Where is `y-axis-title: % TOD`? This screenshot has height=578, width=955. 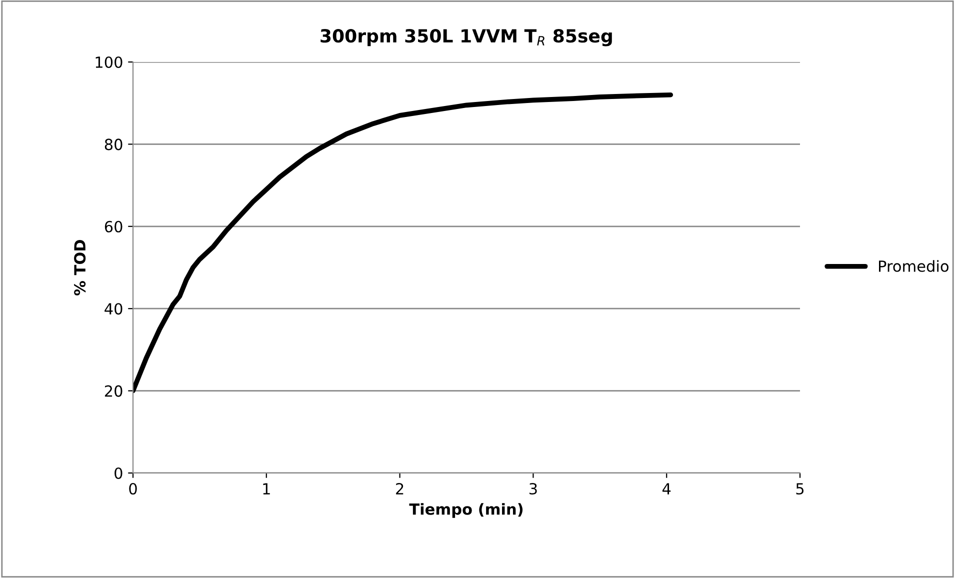 y-axis-title: % TOD is located at coordinates (80, 268).